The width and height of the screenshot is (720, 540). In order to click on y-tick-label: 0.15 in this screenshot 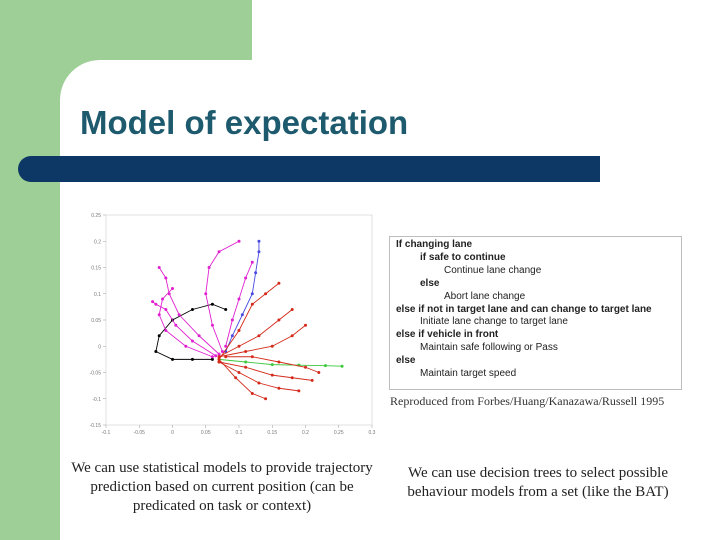, I will do `click(96, 269)`.